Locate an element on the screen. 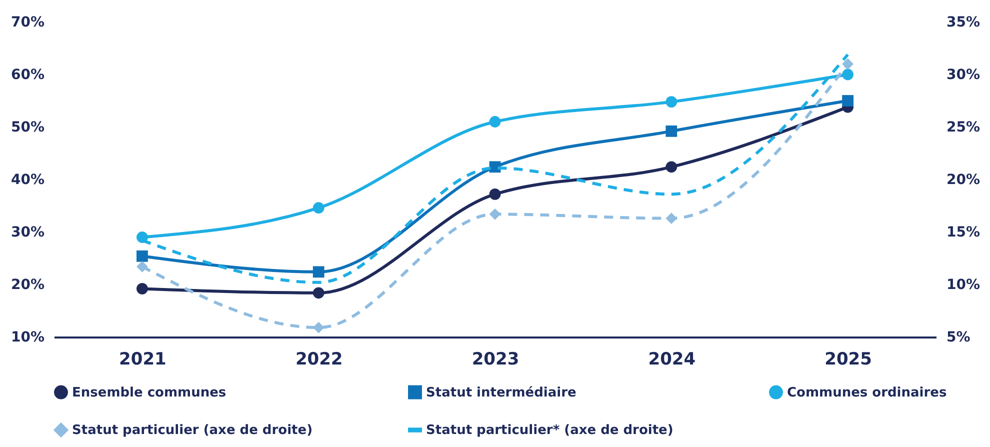 The width and height of the screenshot is (990, 447). legend-label: Statut intermédiaire is located at coordinates (501, 392).